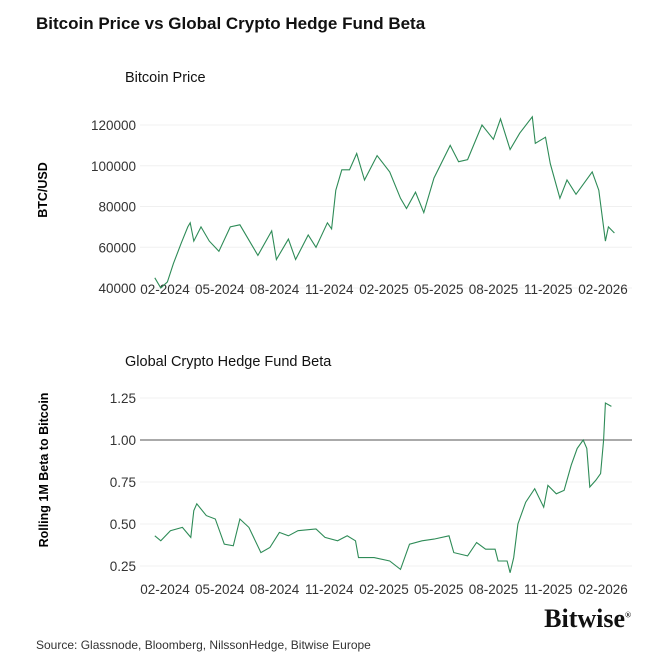 The height and width of the screenshot is (671, 671). I want to click on y-axis-label: BTC/USD, so click(43, 190).